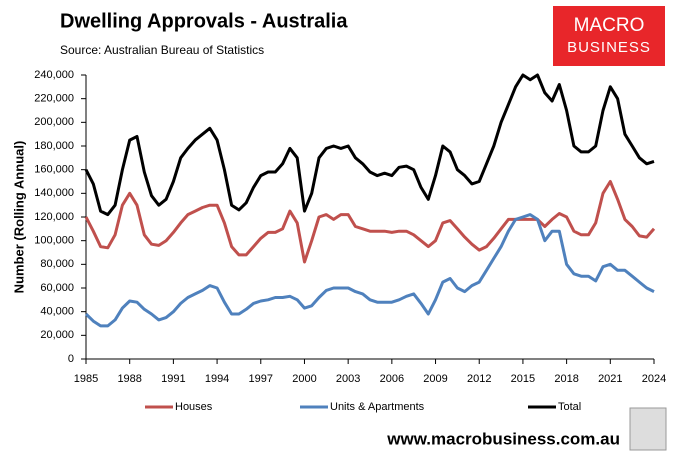  Describe the element at coordinates (523, 379) in the screenshot. I see `x-tick-label: 2015` at that location.